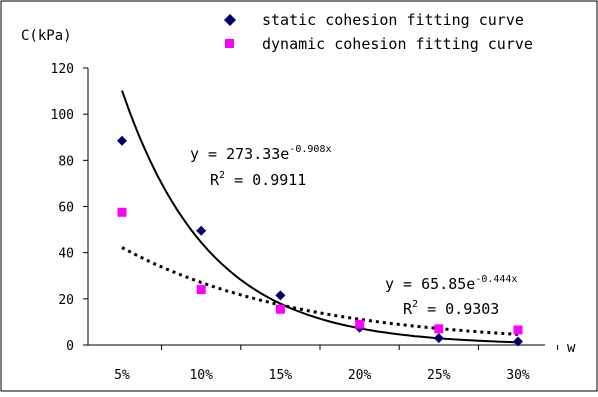 This screenshot has height=397, width=598. What do you see at coordinates (393, 20) in the screenshot?
I see `legend-label-static: static cohesion fitting curve` at bounding box center [393, 20].